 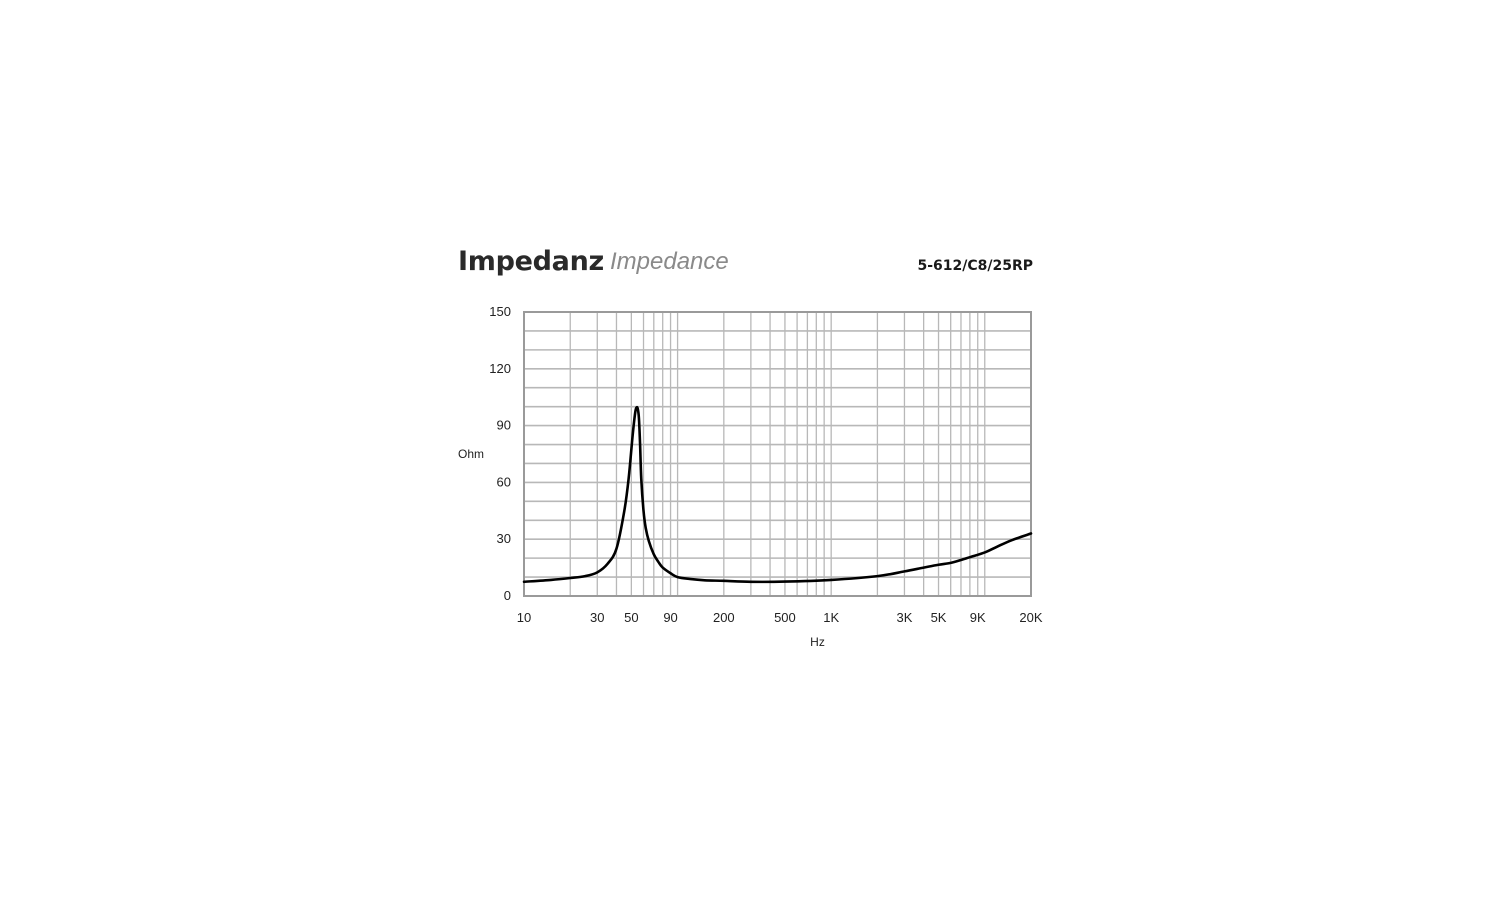 What do you see at coordinates (500, 368) in the screenshot?
I see `y-tick-label: 120` at bounding box center [500, 368].